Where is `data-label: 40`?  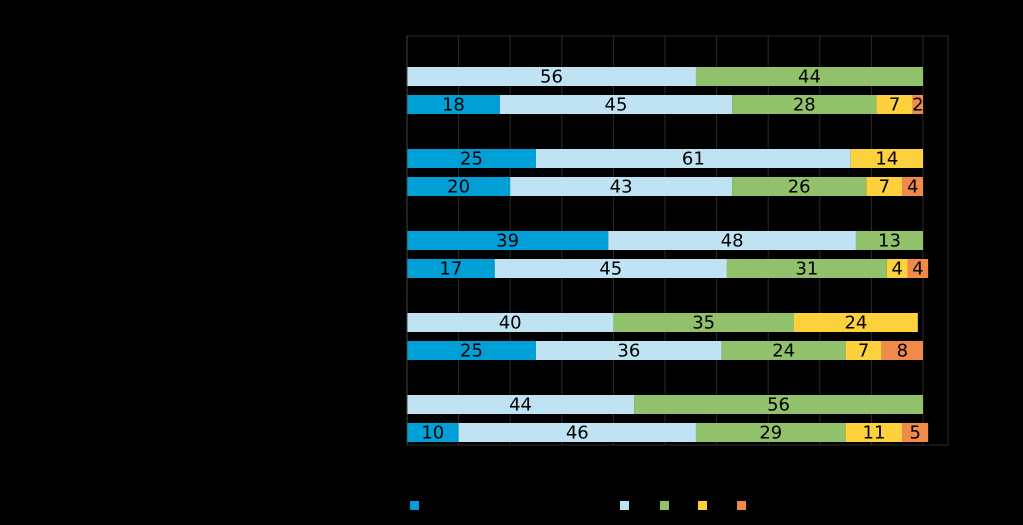 data-label: 40 is located at coordinates (510, 323).